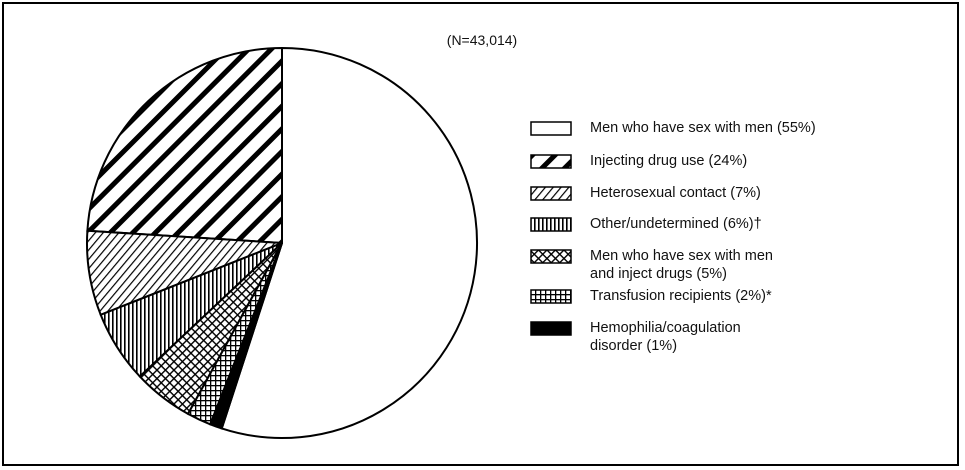 This screenshot has height=470, width=965. I want to click on legend-label: Heterosexual contact (7%), so click(675, 193).